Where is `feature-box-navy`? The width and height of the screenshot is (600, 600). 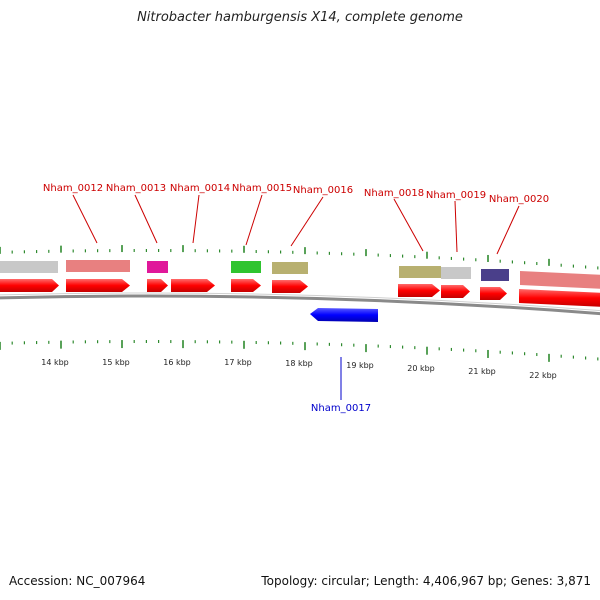
feature-box-navy is located at coordinates (495, 275).